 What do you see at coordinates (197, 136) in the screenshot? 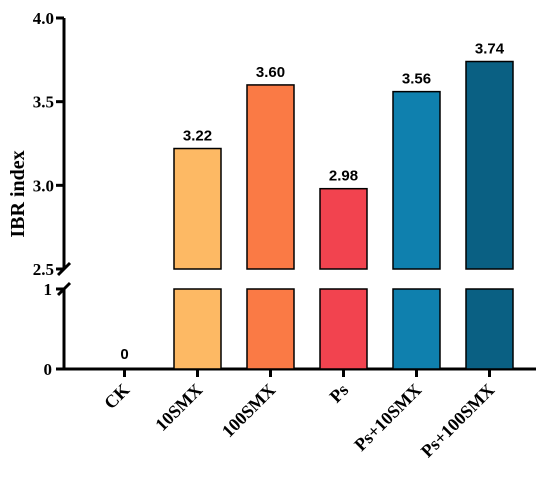
I see `data-label: 3.22` at bounding box center [197, 136].